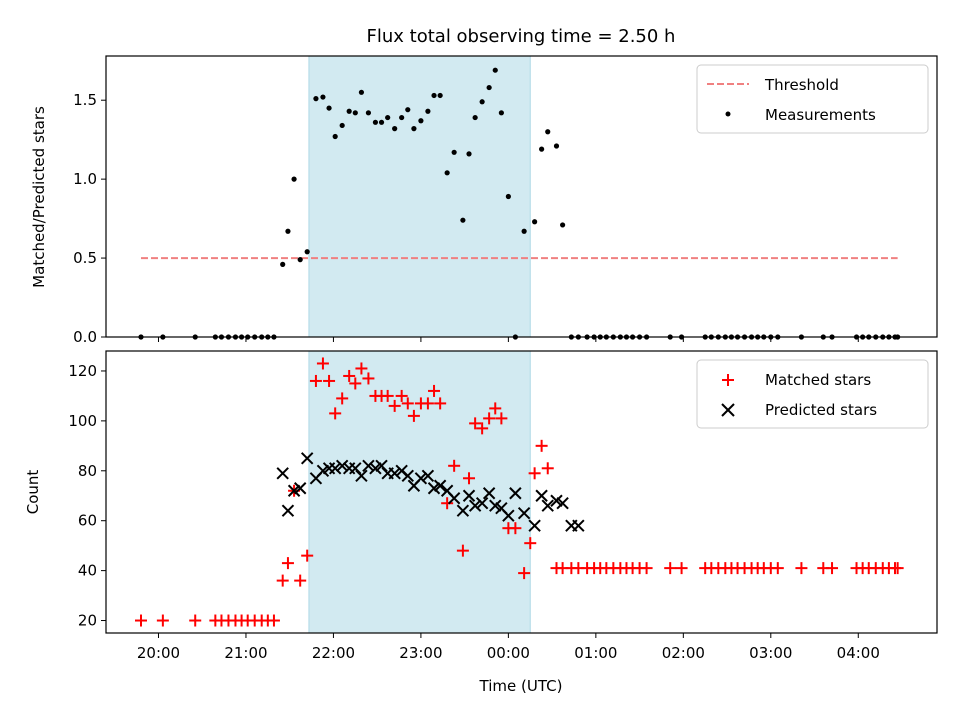 The image size is (960, 720). Describe the element at coordinates (85, 179) in the screenshot. I see `y-tick-label: 1.0` at that location.